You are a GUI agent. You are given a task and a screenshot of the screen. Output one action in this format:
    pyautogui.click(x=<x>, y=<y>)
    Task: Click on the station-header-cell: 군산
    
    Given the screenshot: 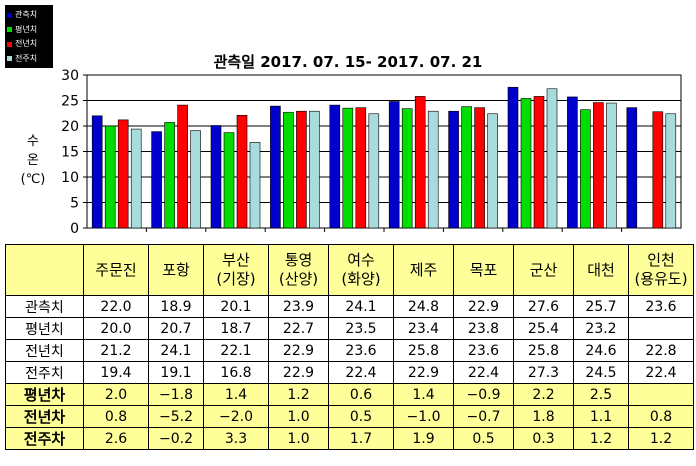 What is the action you would take?
    pyautogui.click(x=543, y=270)
    